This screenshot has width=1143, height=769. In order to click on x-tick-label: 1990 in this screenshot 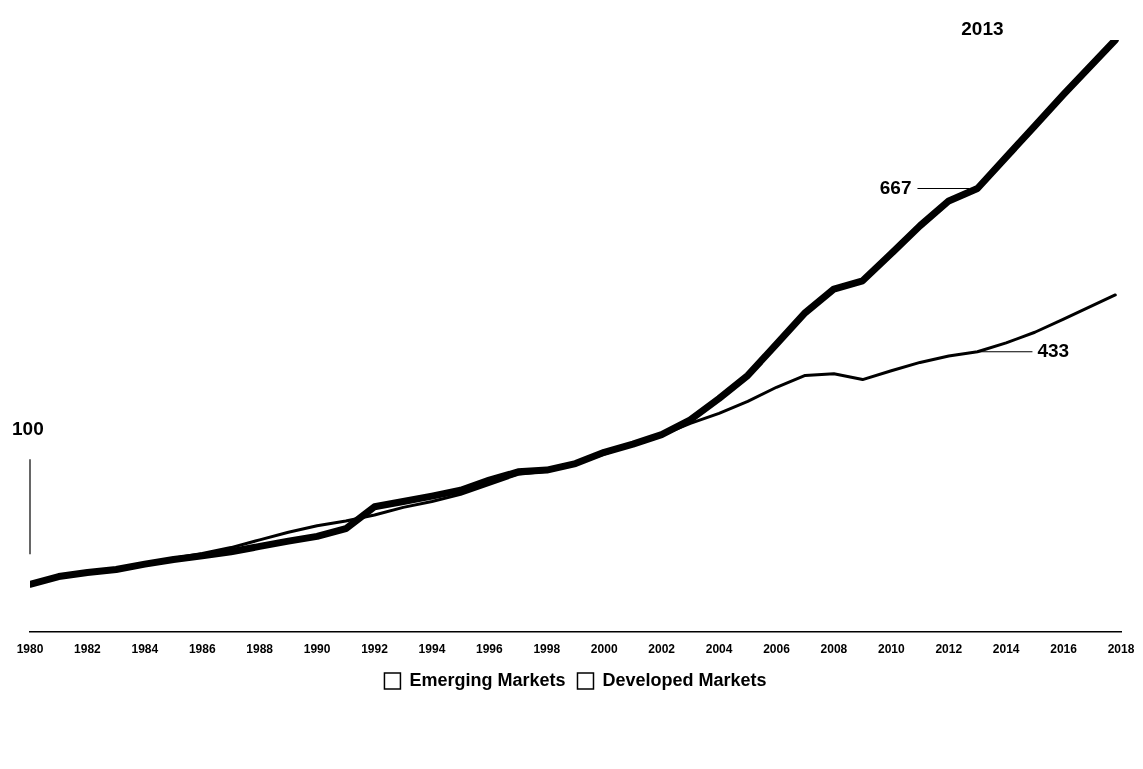, I will do `click(317, 649)`.